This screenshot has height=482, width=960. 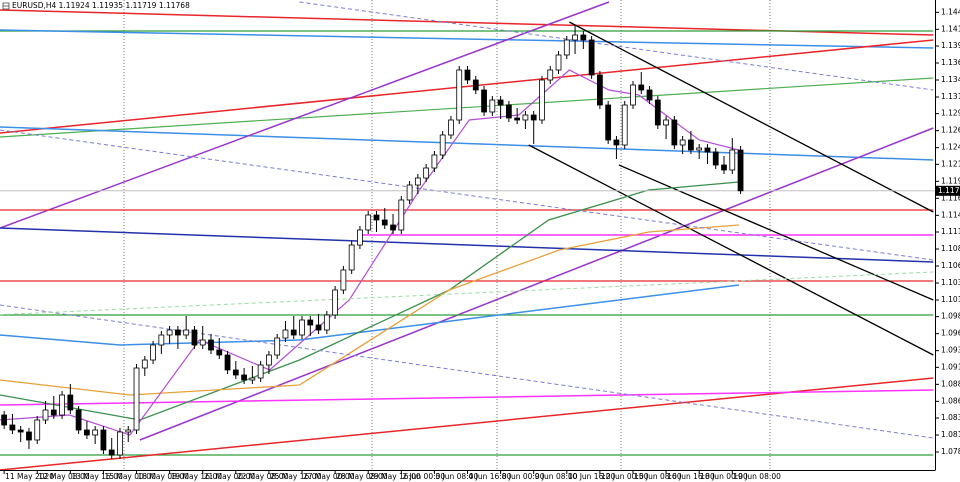 I want to click on x-tick-label: 2 Jun 00:00, so click(x=423, y=476).